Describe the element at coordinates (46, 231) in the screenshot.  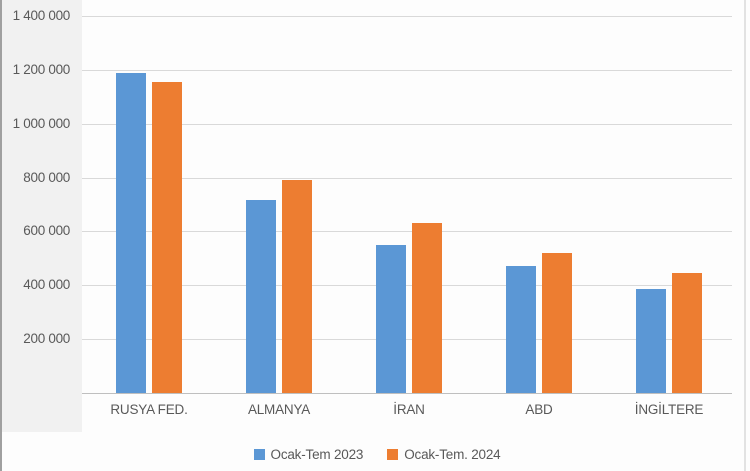
I see `y-tick-label-600000: 600 000` at that location.